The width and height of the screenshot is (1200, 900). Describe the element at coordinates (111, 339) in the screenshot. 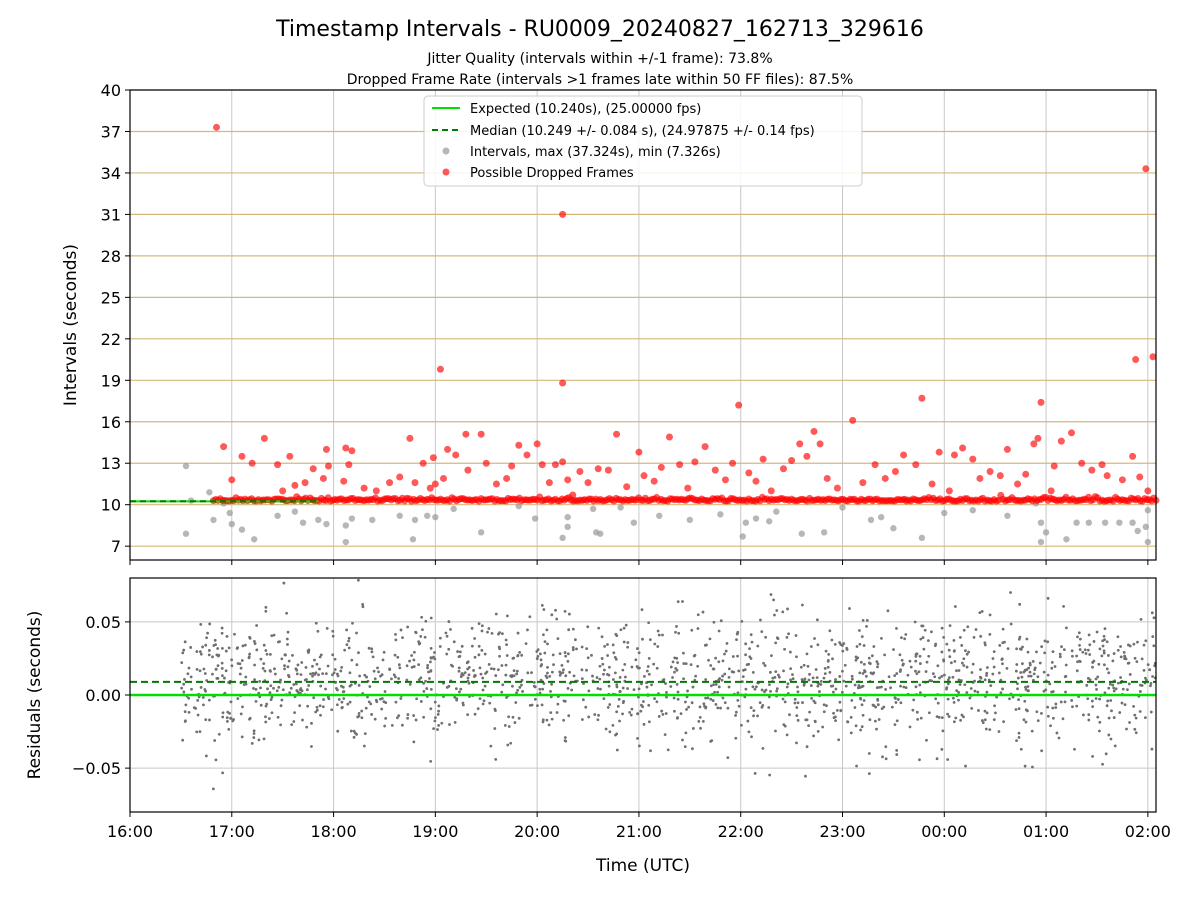

I see `y-tick-label: 22` at that location.